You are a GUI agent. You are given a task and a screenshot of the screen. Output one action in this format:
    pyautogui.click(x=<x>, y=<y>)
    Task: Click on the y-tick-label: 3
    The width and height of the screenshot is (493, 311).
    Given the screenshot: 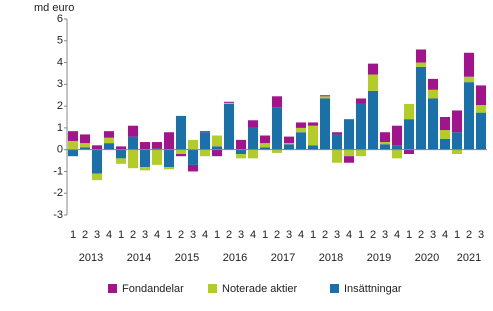 What is the action you would take?
    pyautogui.click(x=60, y=84)
    